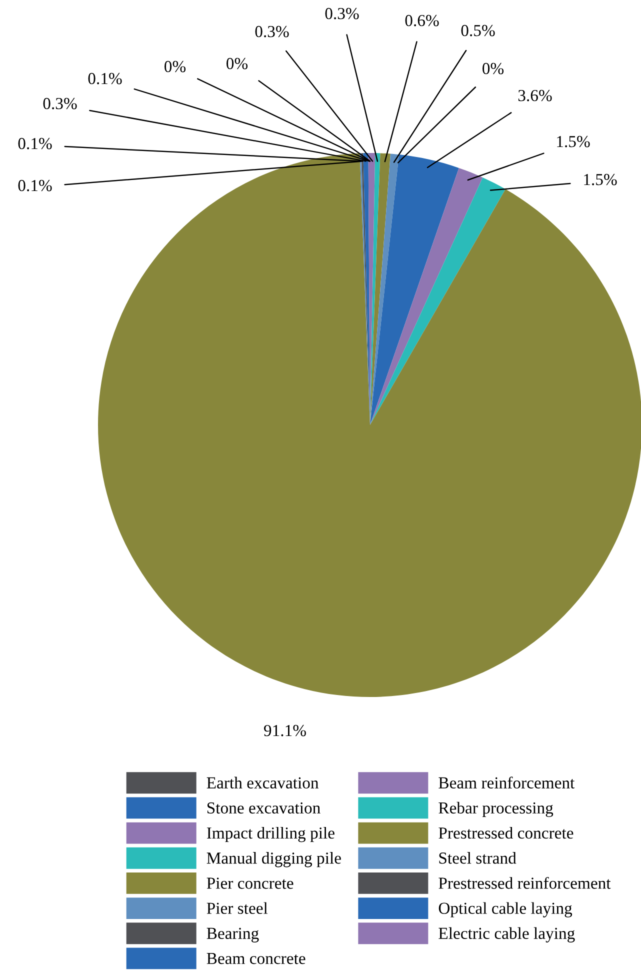  What do you see at coordinates (232, 935) in the screenshot?
I see `legend-label: Bearing` at bounding box center [232, 935].